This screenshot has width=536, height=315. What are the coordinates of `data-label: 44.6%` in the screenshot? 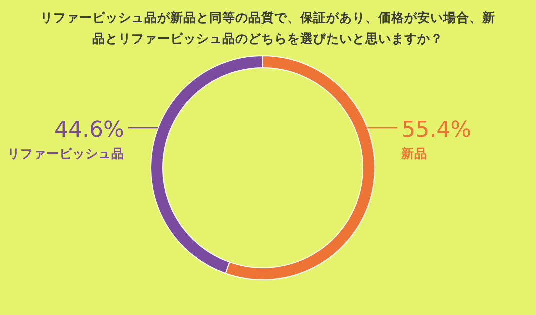 It's located at (89, 130).